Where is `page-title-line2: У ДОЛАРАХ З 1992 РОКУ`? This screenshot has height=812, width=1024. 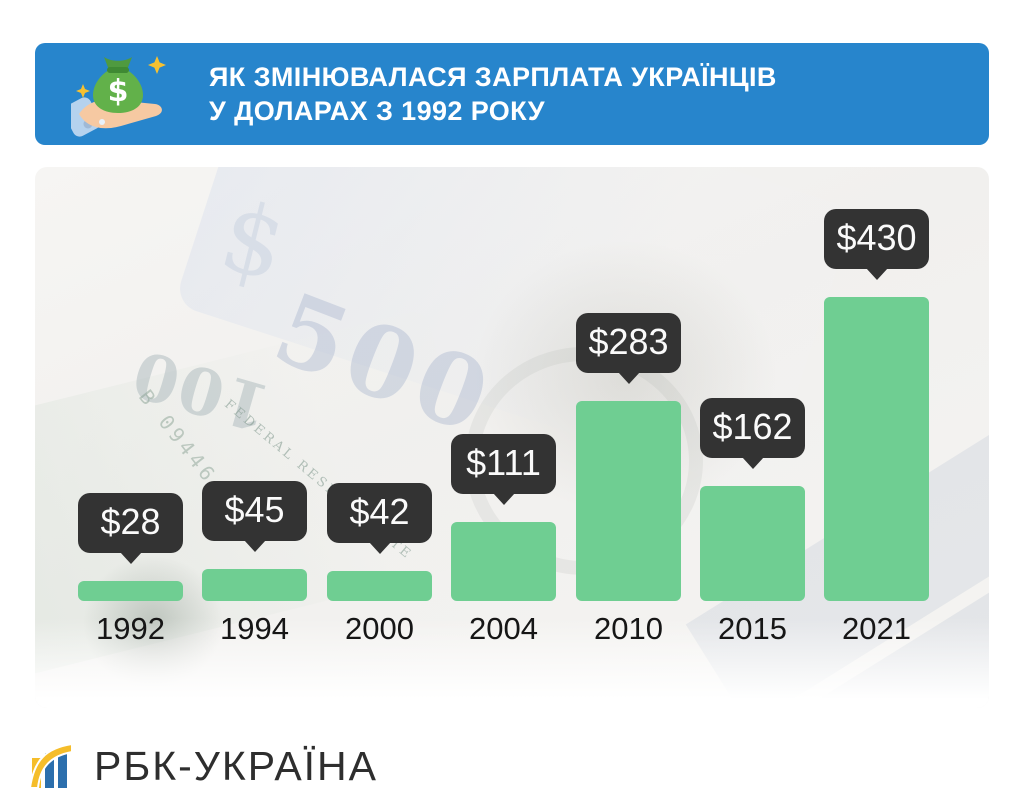
page-title-line2: У ДОЛАРАХ З 1992 РОКУ is located at coordinates (377, 111).